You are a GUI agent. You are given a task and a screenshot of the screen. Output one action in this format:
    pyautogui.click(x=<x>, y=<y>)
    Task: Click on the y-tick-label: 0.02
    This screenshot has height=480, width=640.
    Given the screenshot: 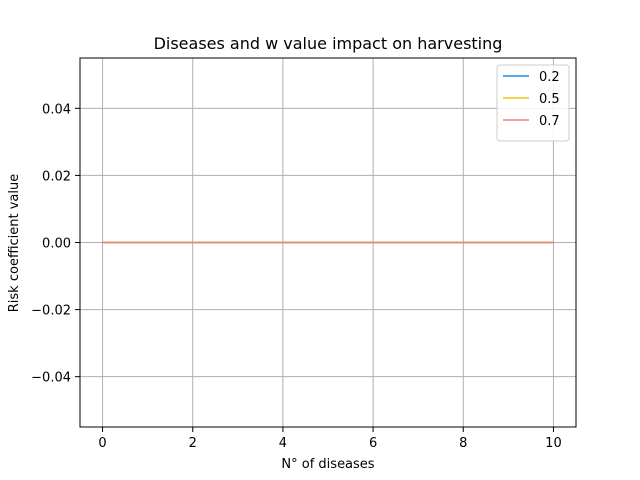 What is the action you would take?
    pyautogui.click(x=56, y=176)
    